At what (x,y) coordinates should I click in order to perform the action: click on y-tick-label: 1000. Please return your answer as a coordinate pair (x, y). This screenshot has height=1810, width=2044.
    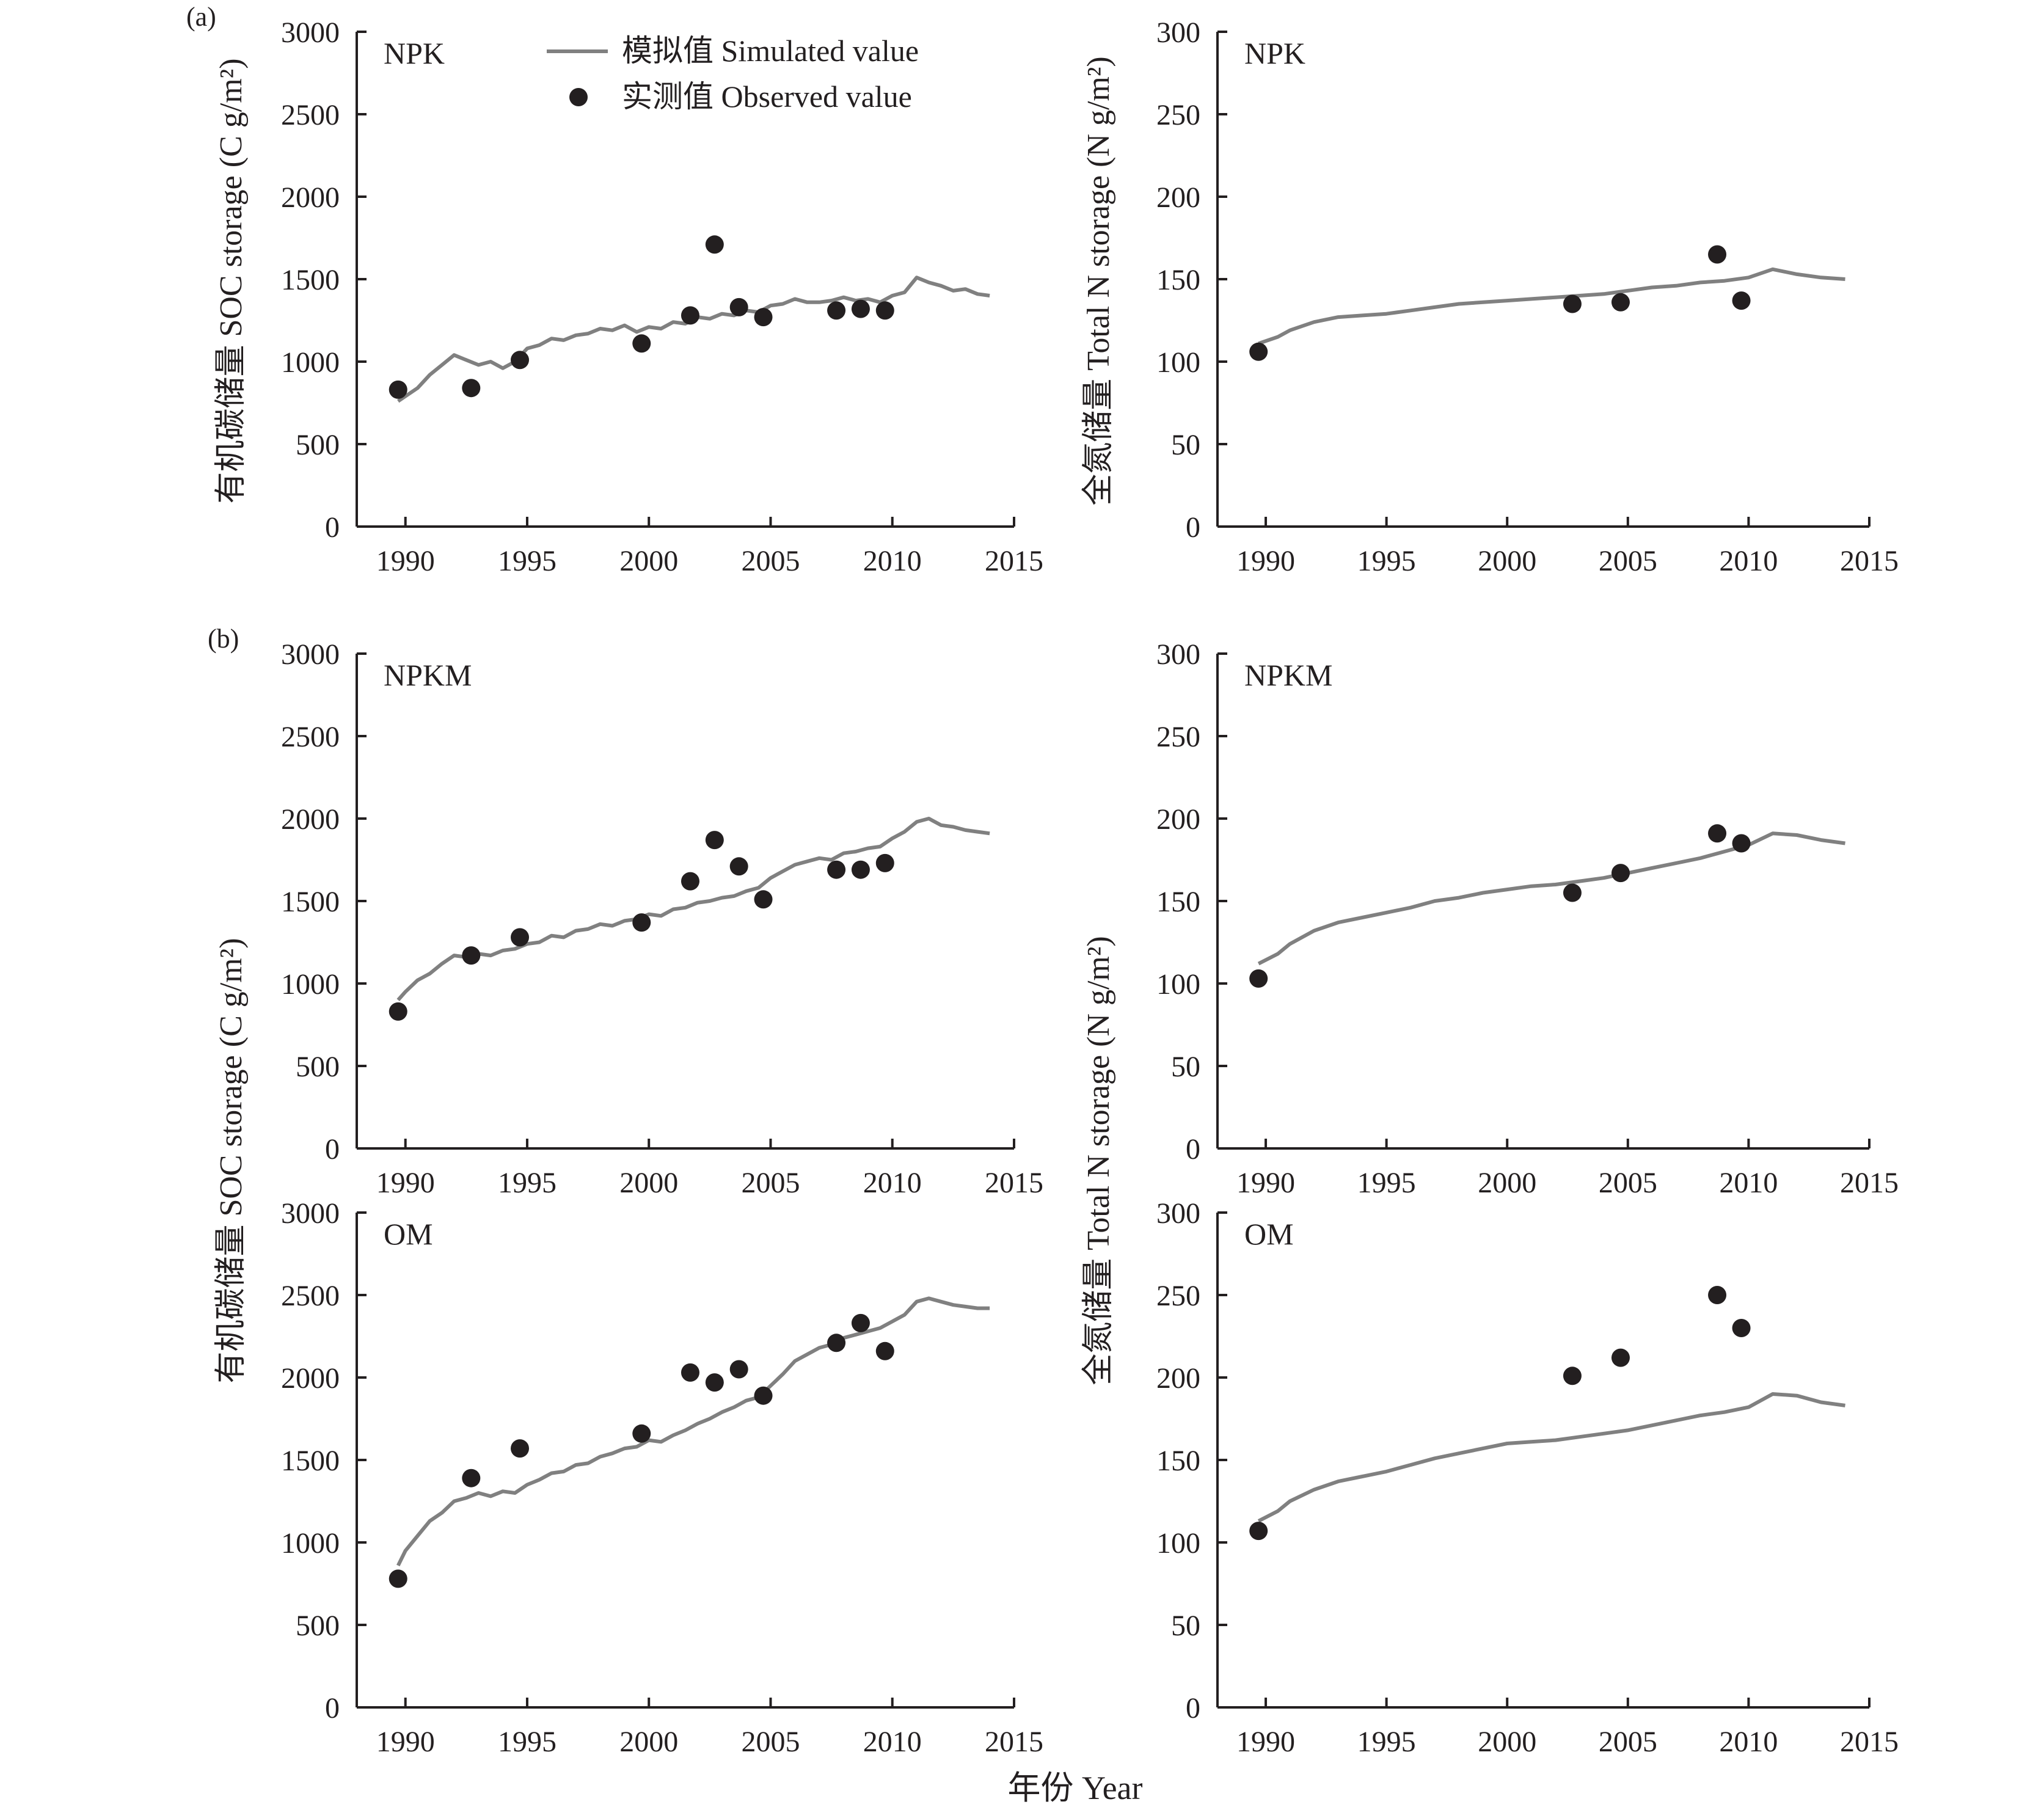
    Looking at the image, I should click on (310, 984).